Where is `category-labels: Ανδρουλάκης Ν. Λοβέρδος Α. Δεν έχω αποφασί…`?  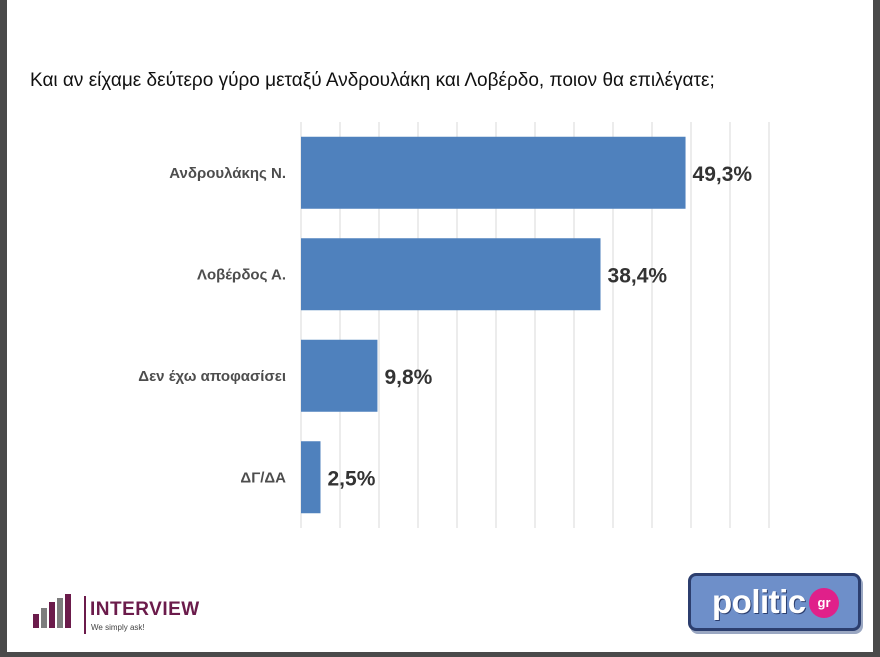 category-labels: Ανδρουλάκης Ν. Λοβέρδος Α. Δεν έχω αποφασί… is located at coordinates (212, 326).